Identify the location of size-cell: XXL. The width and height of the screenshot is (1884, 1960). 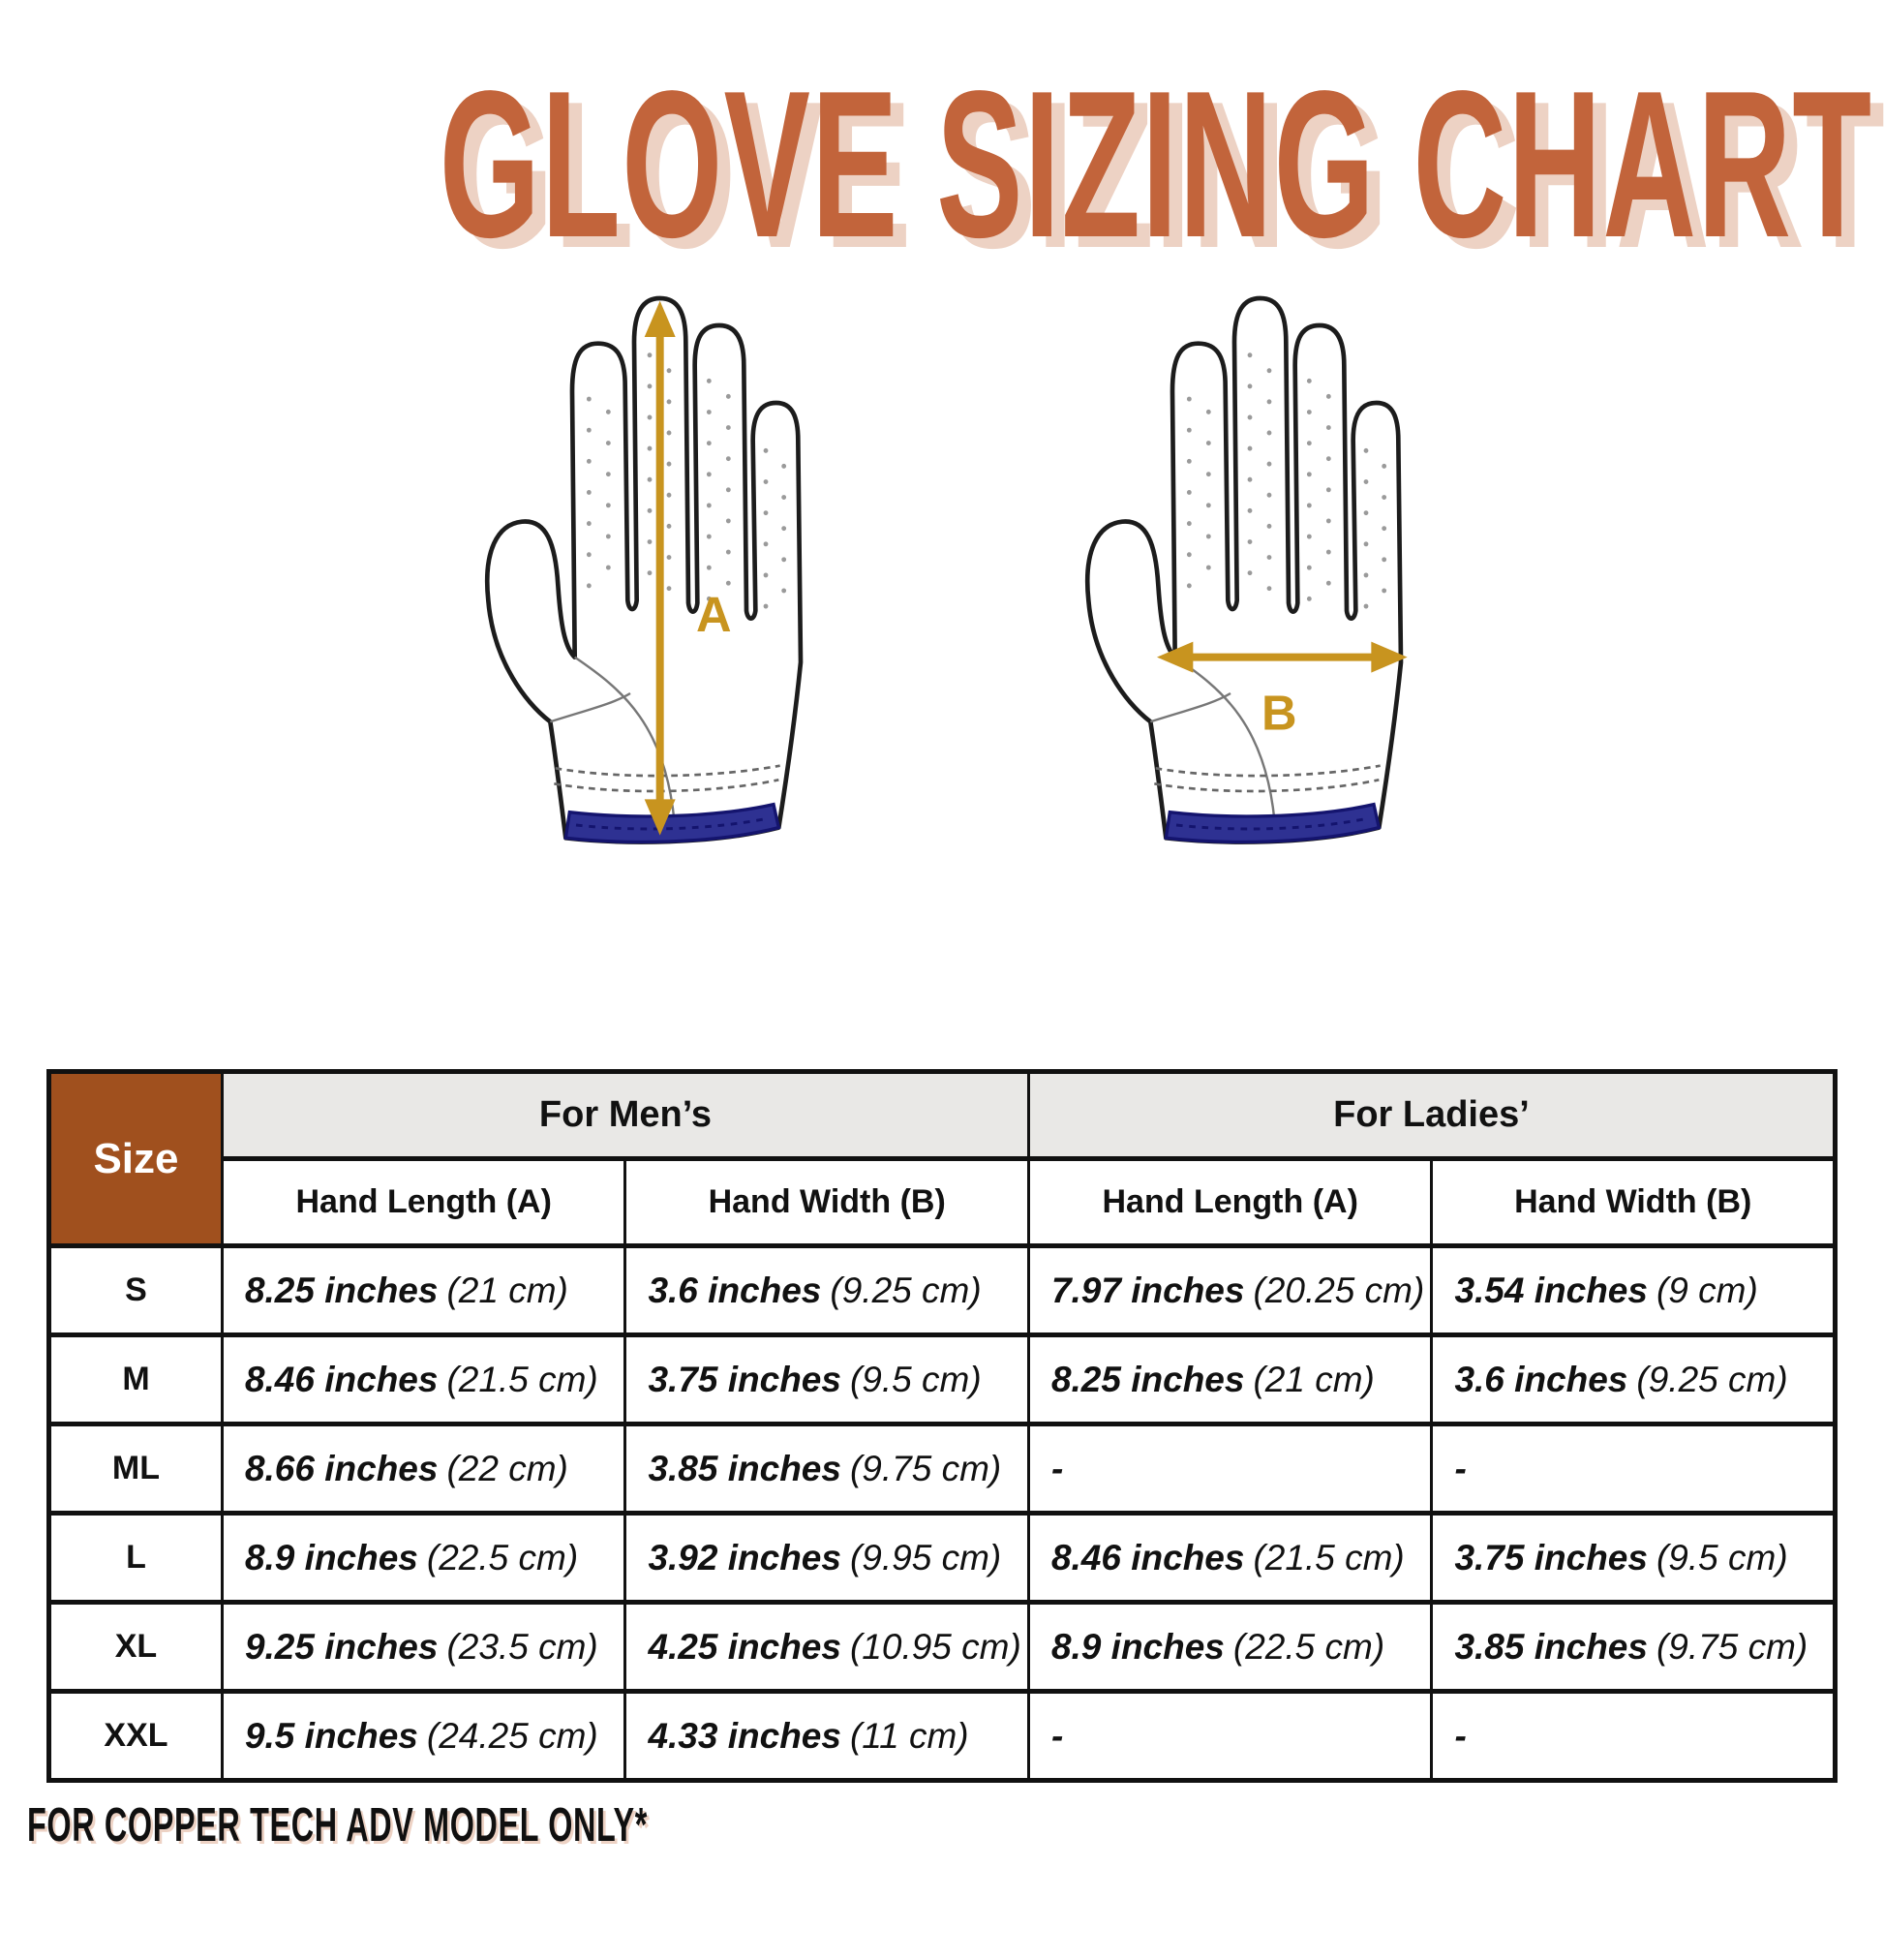
(136, 1736).